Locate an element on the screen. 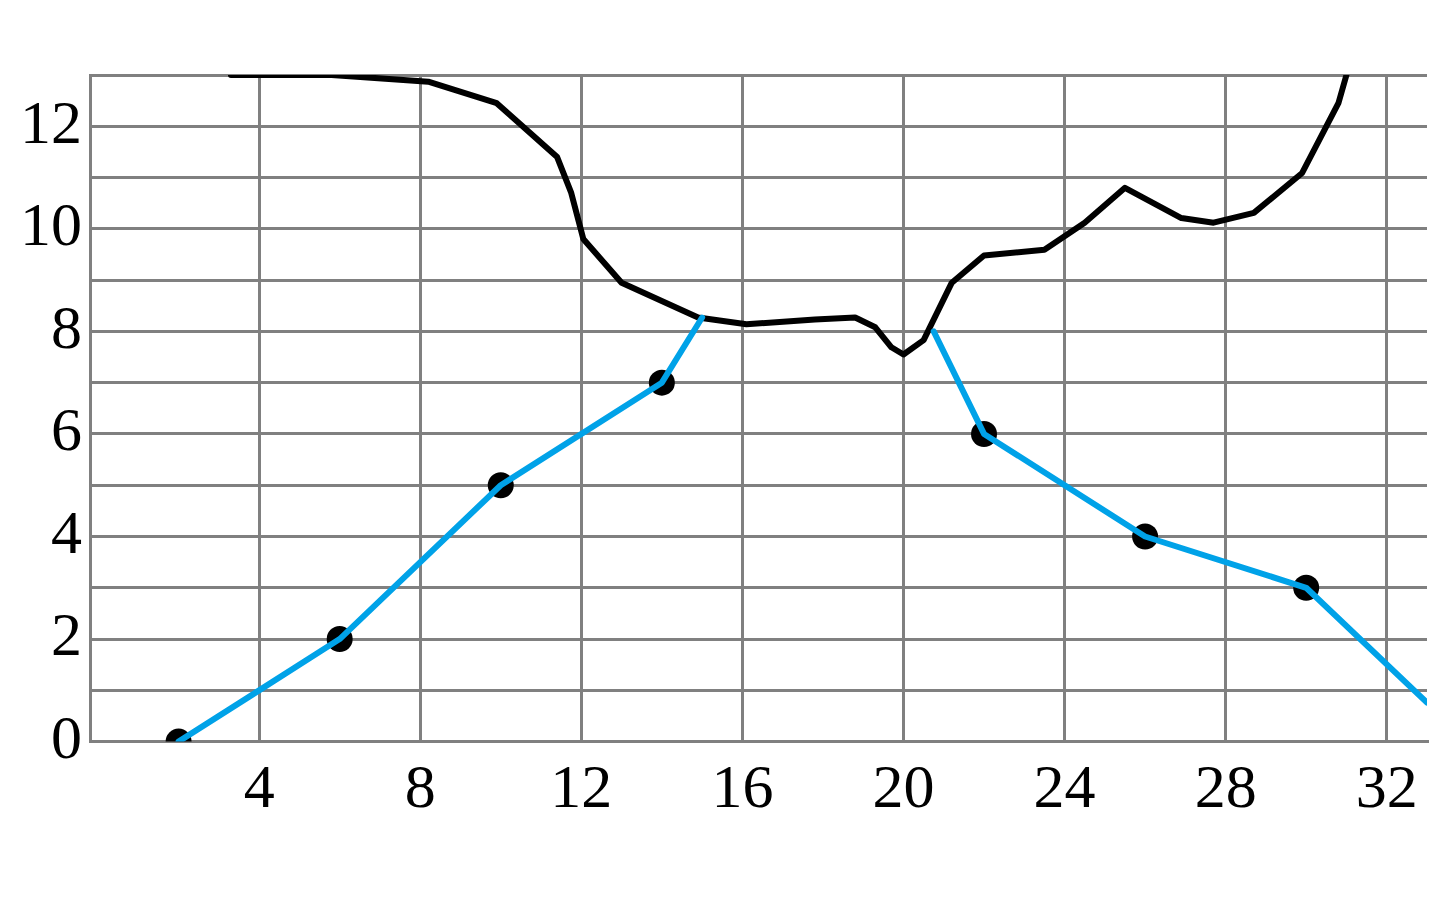 The width and height of the screenshot is (1440, 900). y-tick-label: 0 is located at coordinates (66, 736).